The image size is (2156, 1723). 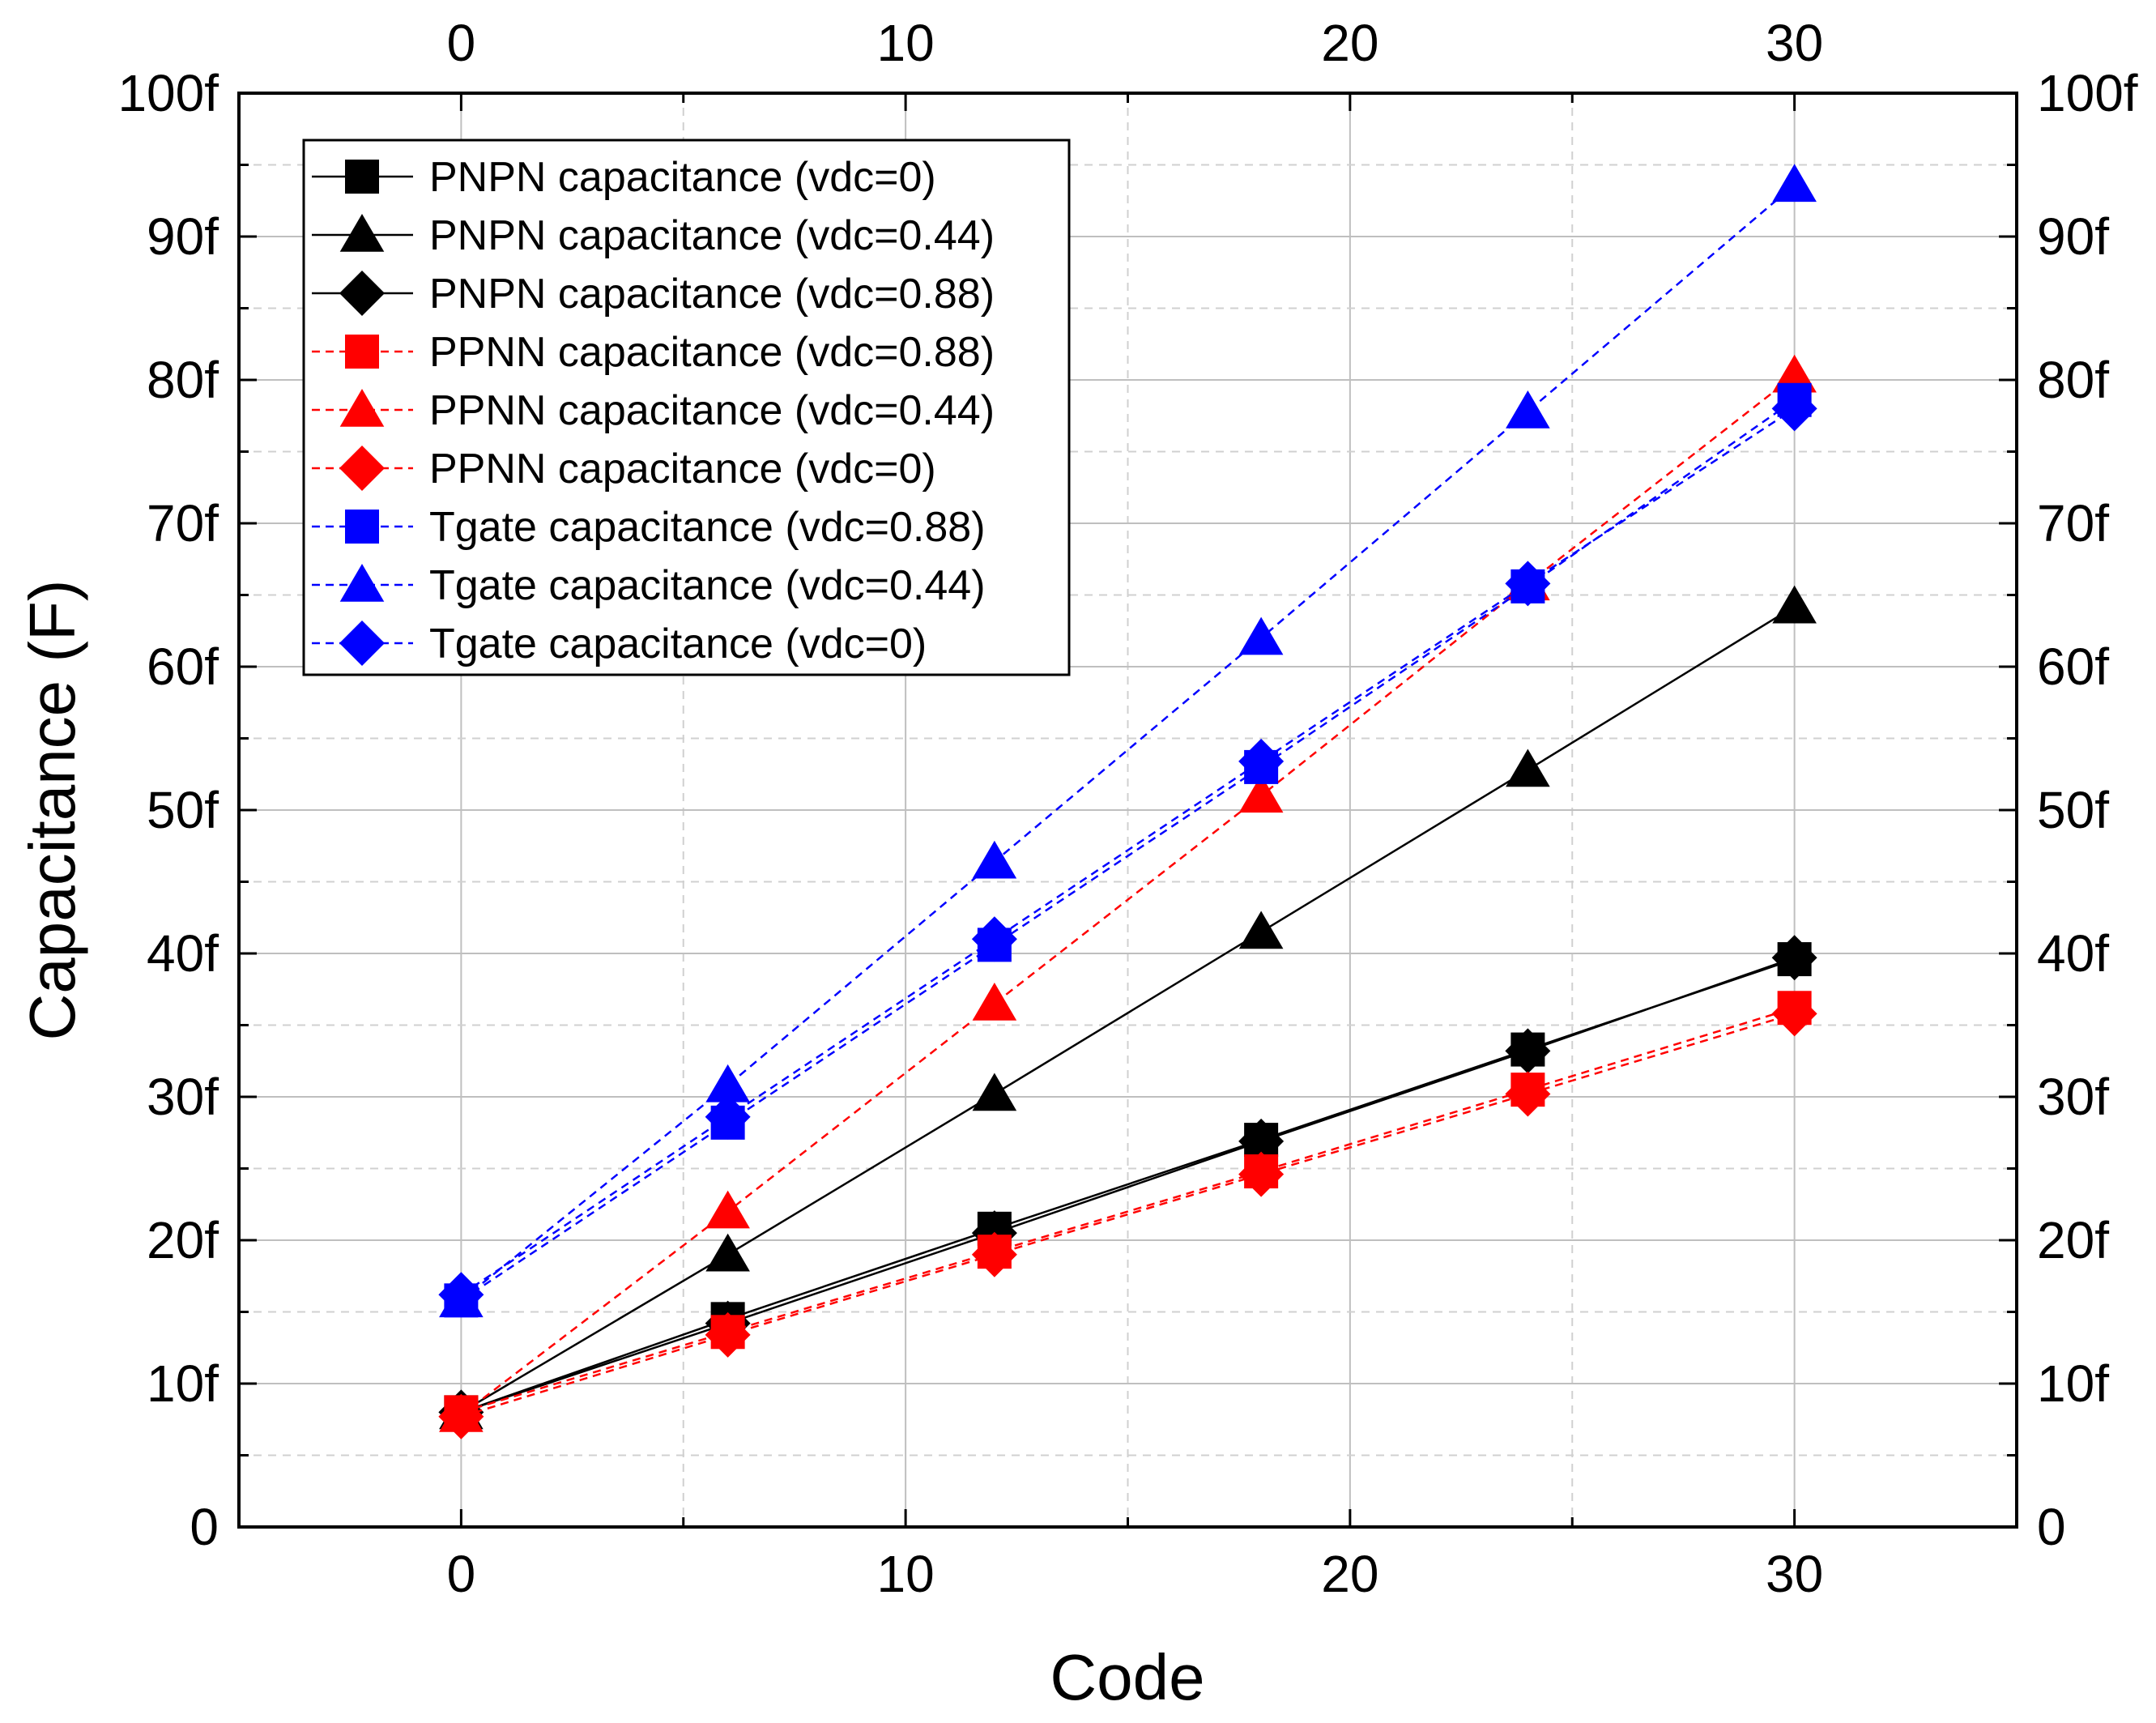 What do you see at coordinates (712, 410) in the screenshot?
I see `legend-label: PPNN capacitance (vdc=0.44)` at bounding box center [712, 410].